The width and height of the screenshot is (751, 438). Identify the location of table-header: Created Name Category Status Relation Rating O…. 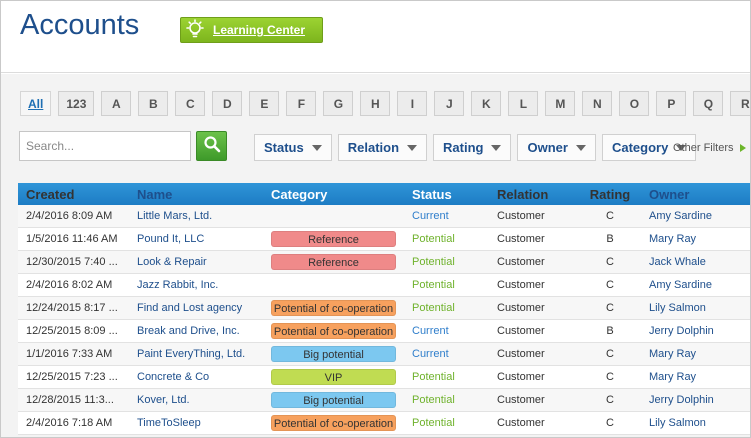
(384, 194).